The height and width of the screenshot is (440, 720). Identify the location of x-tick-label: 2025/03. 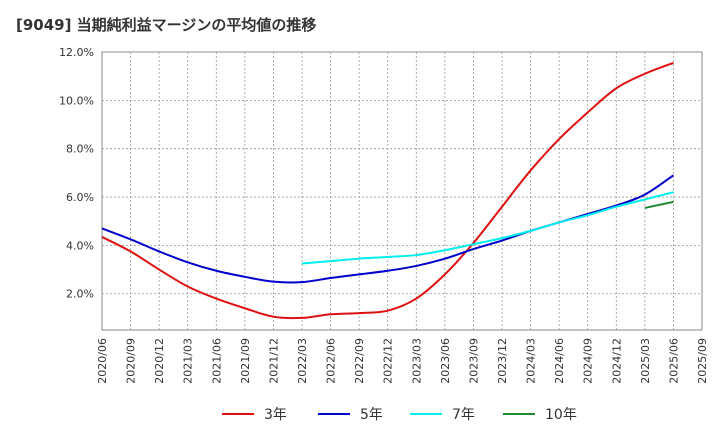
(645, 361).